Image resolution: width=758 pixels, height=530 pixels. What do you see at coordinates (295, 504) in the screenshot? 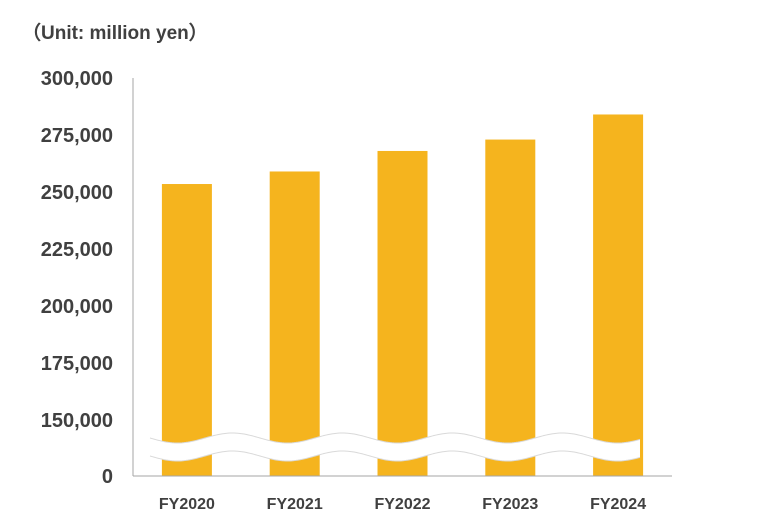
I see `x-tick-label: FY2021` at bounding box center [295, 504].